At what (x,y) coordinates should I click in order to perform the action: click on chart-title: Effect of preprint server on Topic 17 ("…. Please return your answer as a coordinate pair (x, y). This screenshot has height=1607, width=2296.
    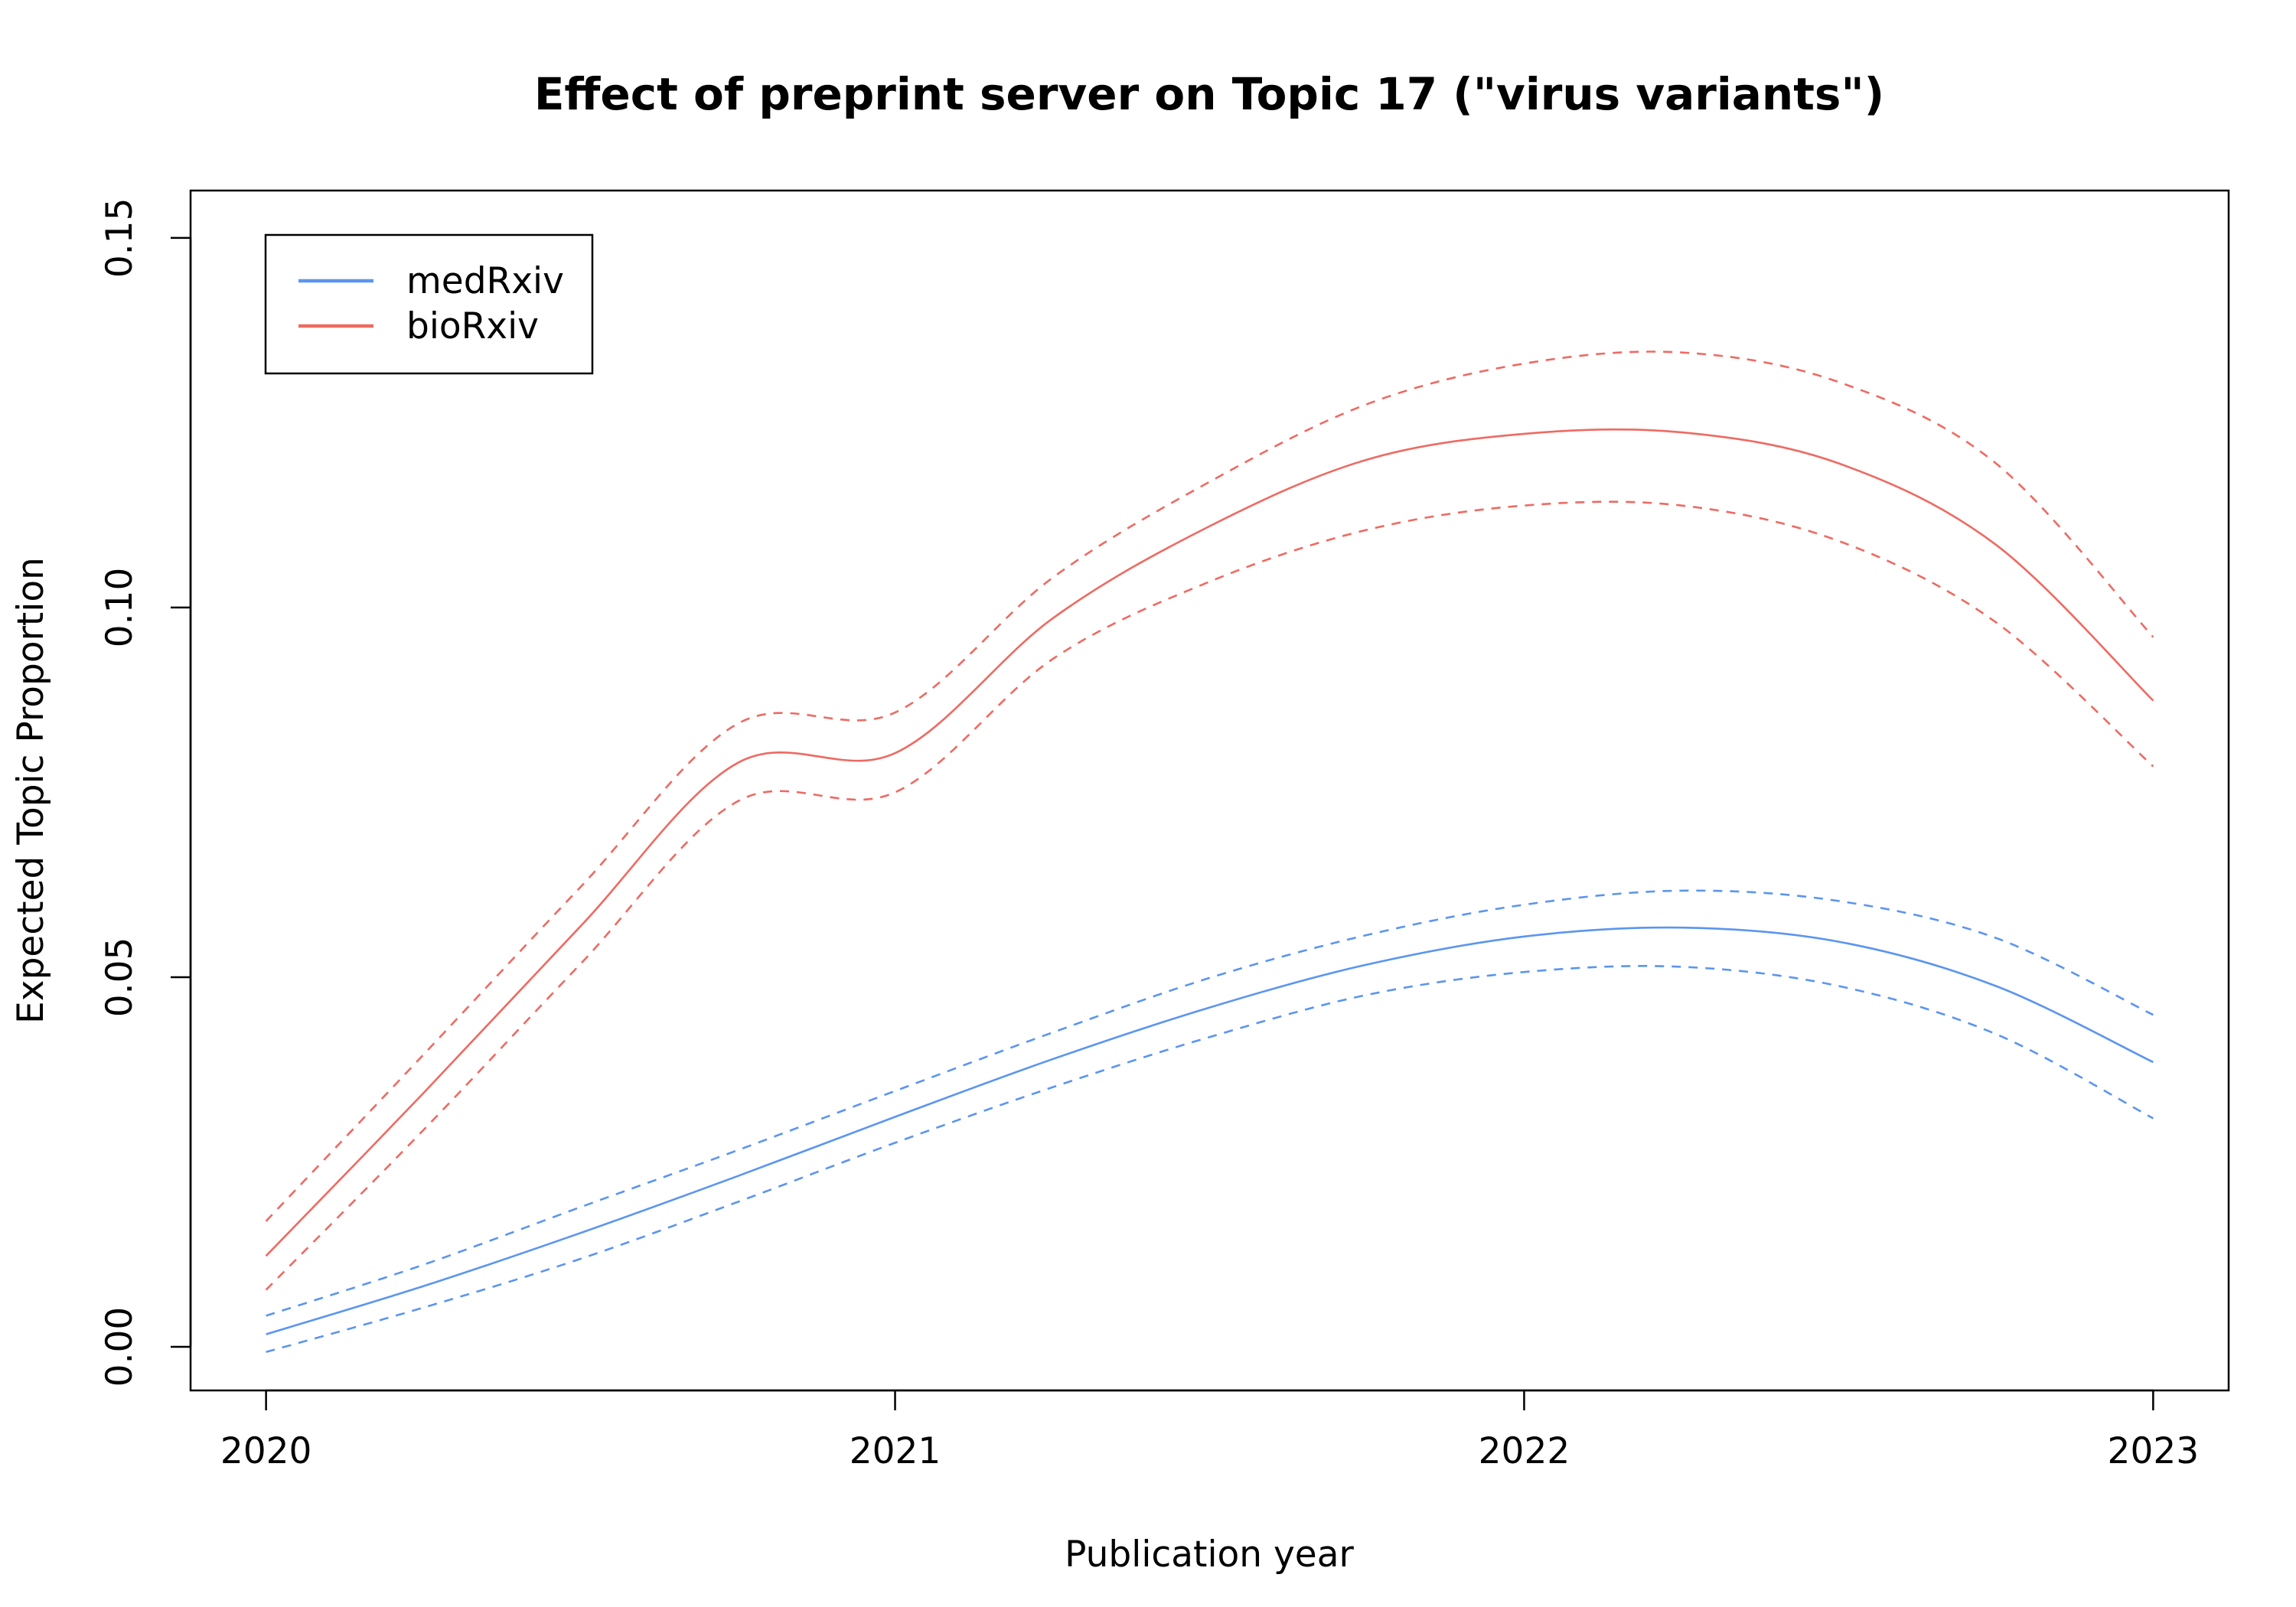
    Looking at the image, I should click on (1209, 94).